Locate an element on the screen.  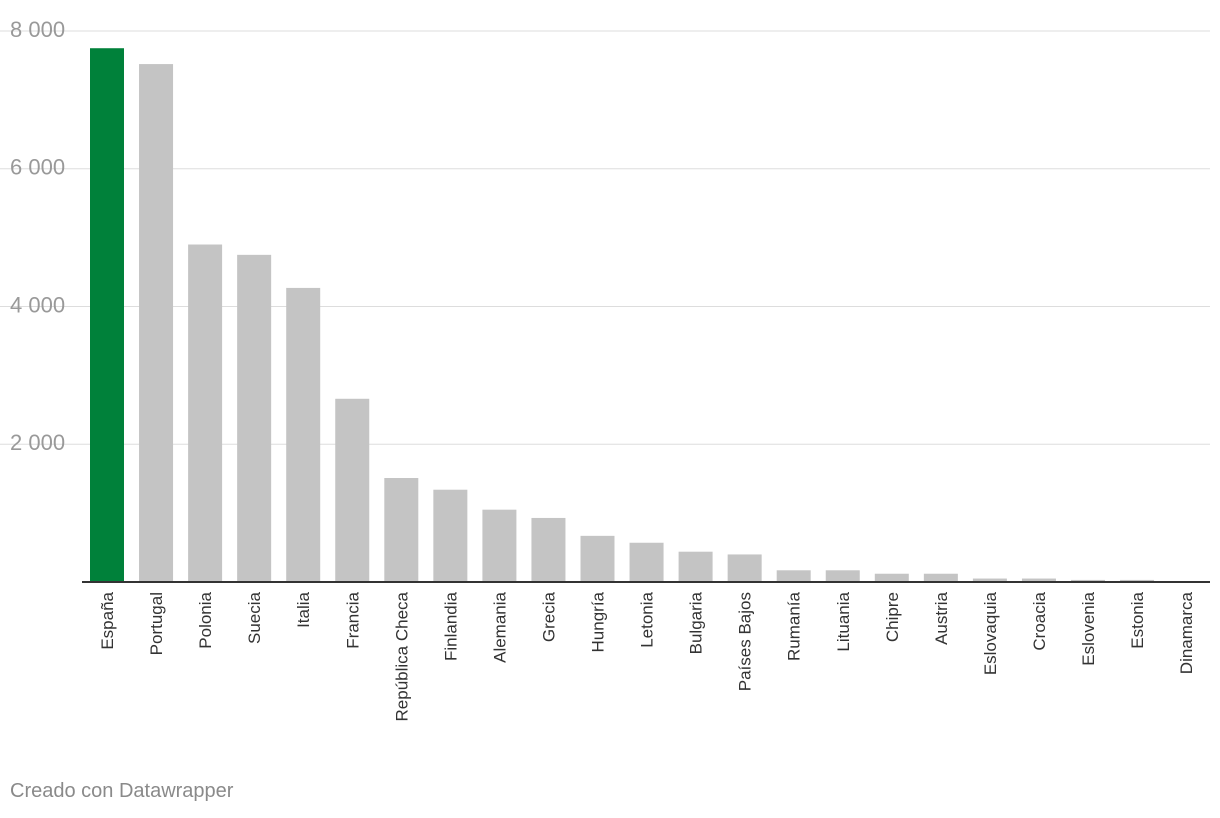
y-tick-label: 6 000 is located at coordinates (37, 167).